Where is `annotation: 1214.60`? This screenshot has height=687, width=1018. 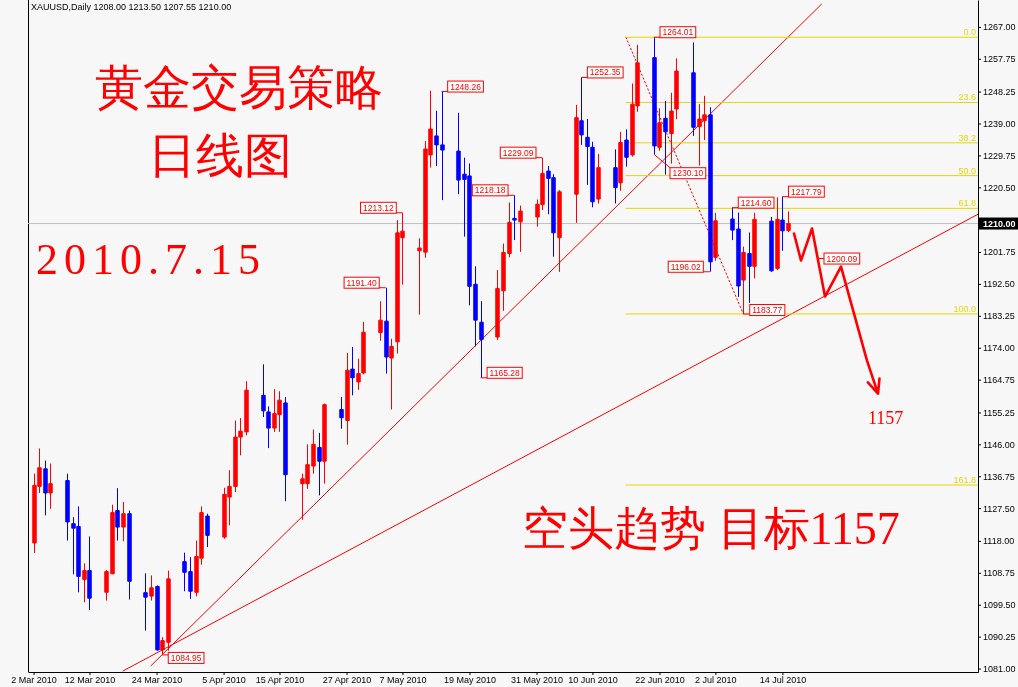 annotation: 1214.60 is located at coordinates (756, 202).